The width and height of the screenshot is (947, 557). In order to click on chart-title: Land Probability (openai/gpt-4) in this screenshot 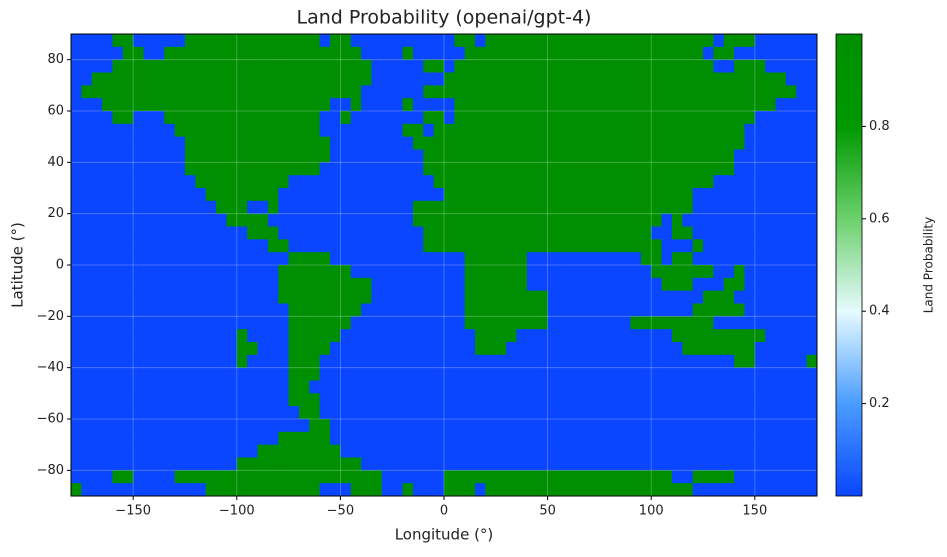, I will do `click(444, 18)`.